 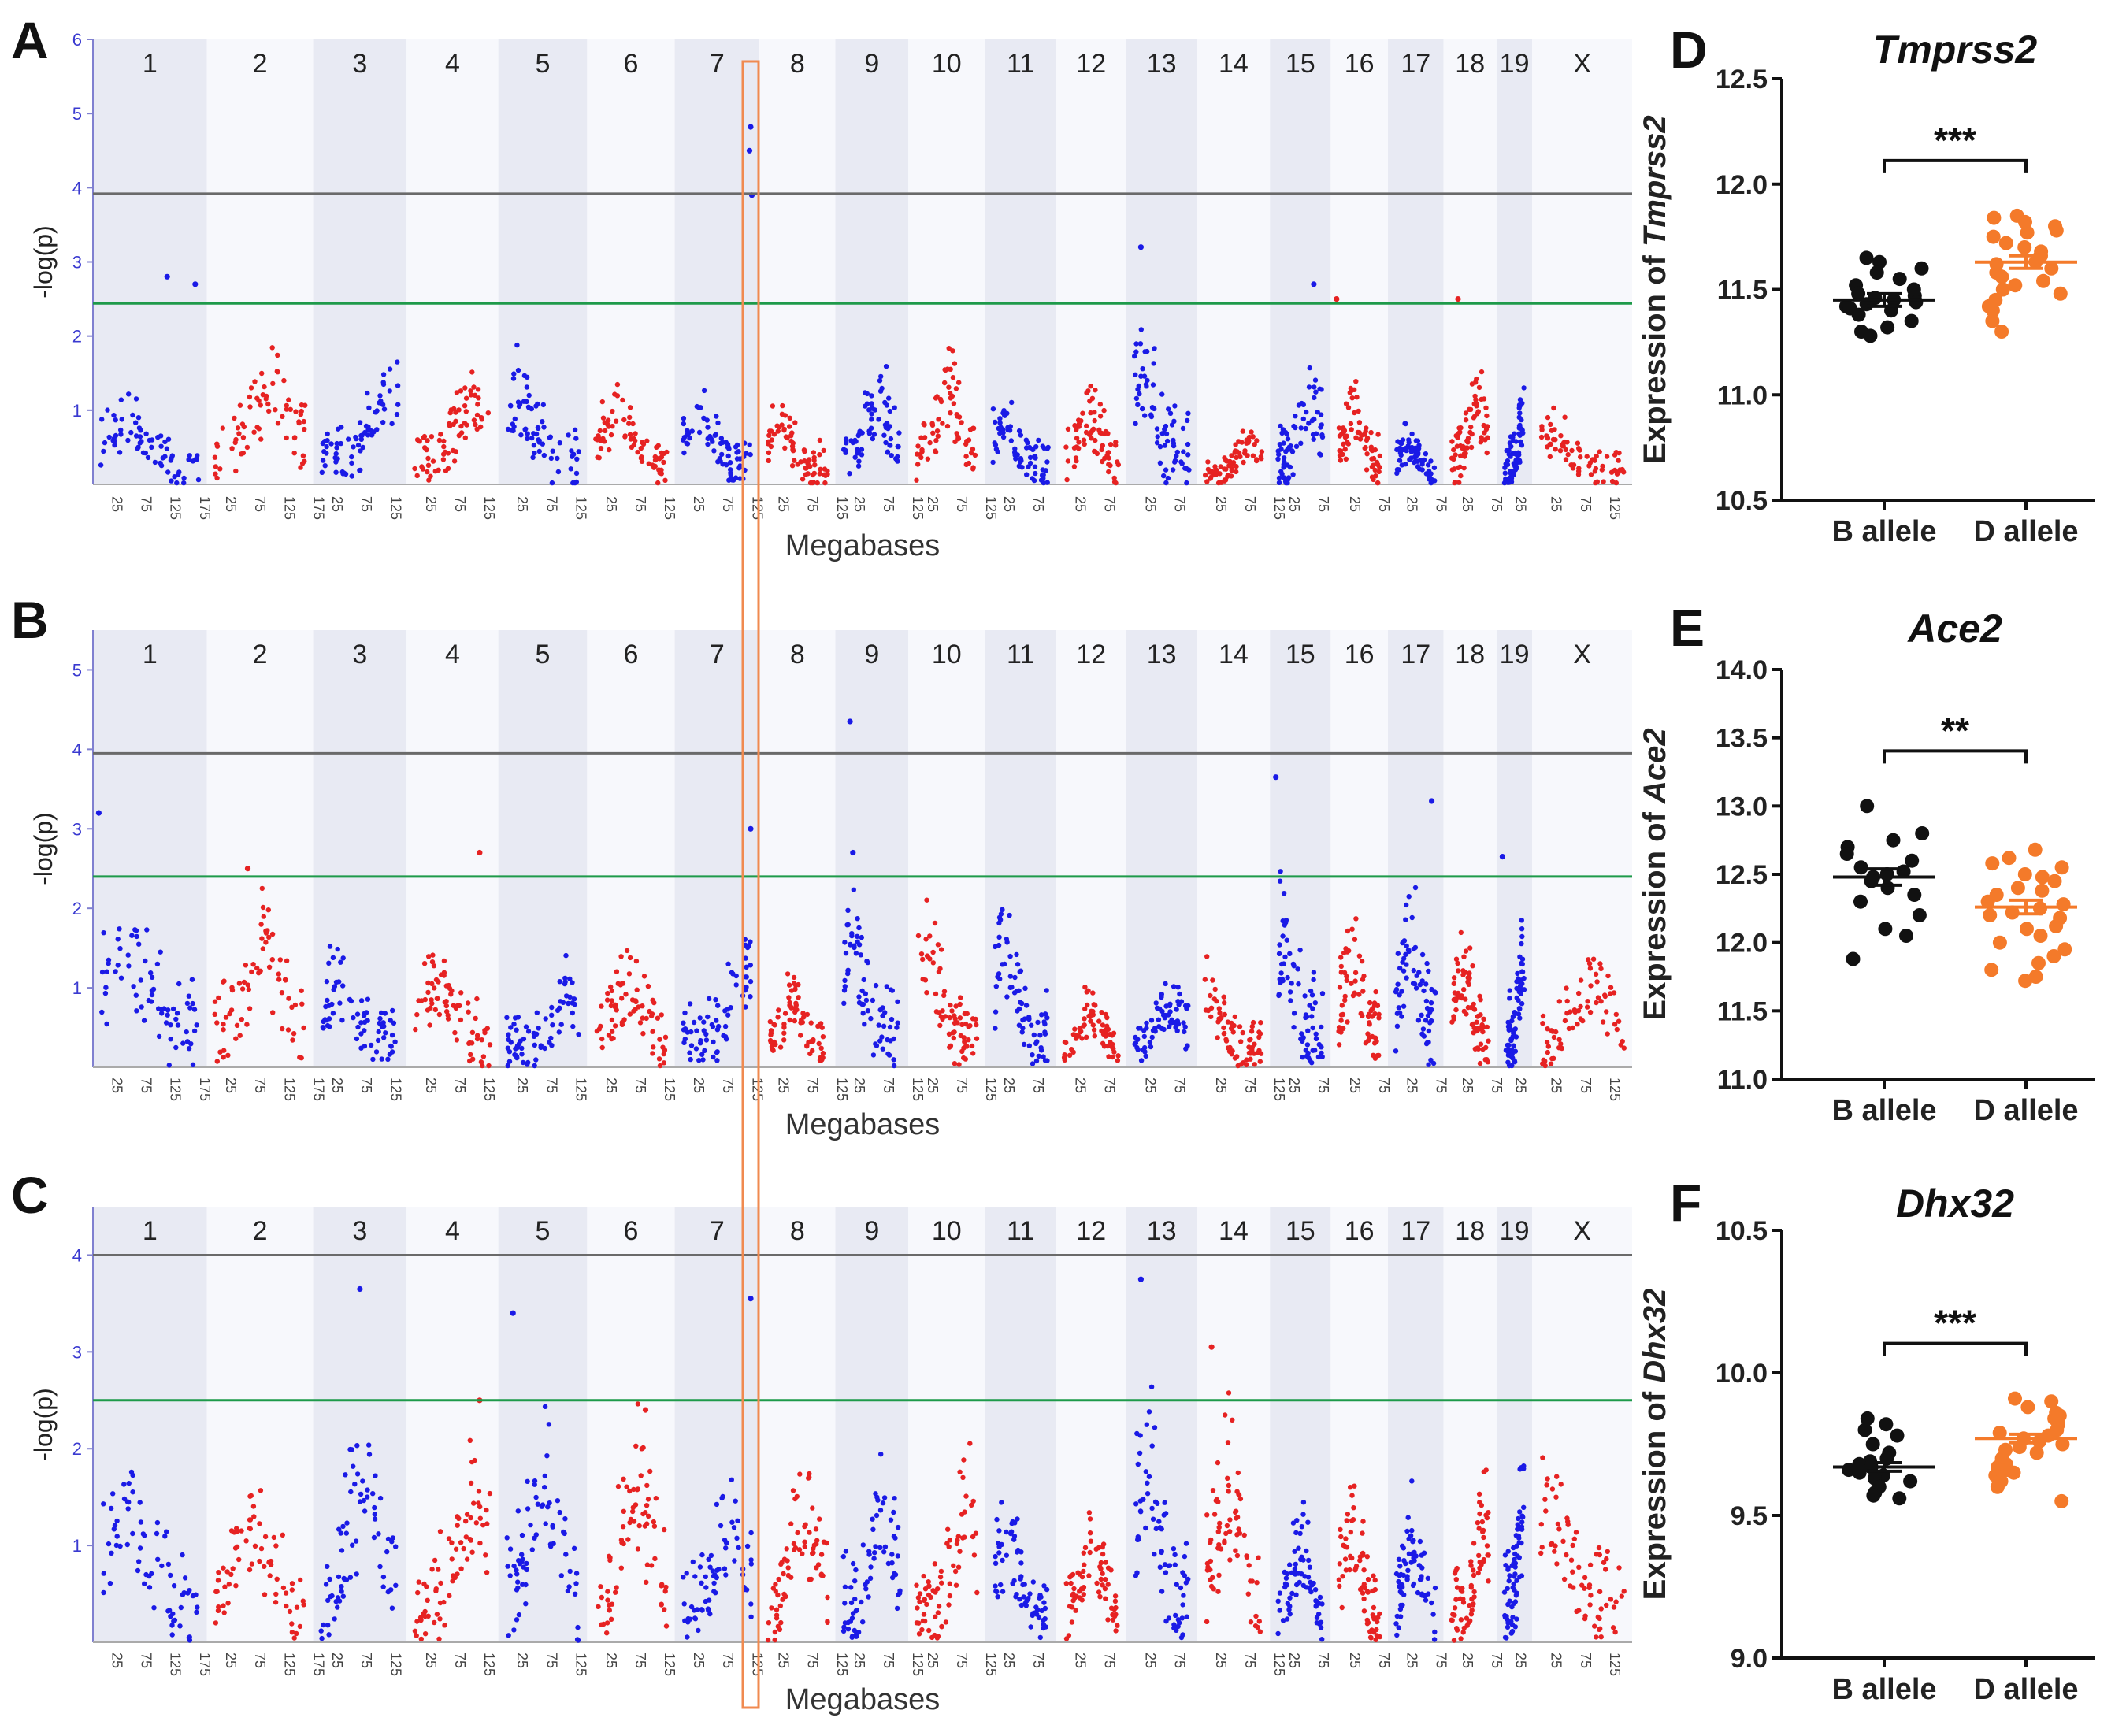 I want to click on x-tick-label: 125, so click(x=176, y=1090).